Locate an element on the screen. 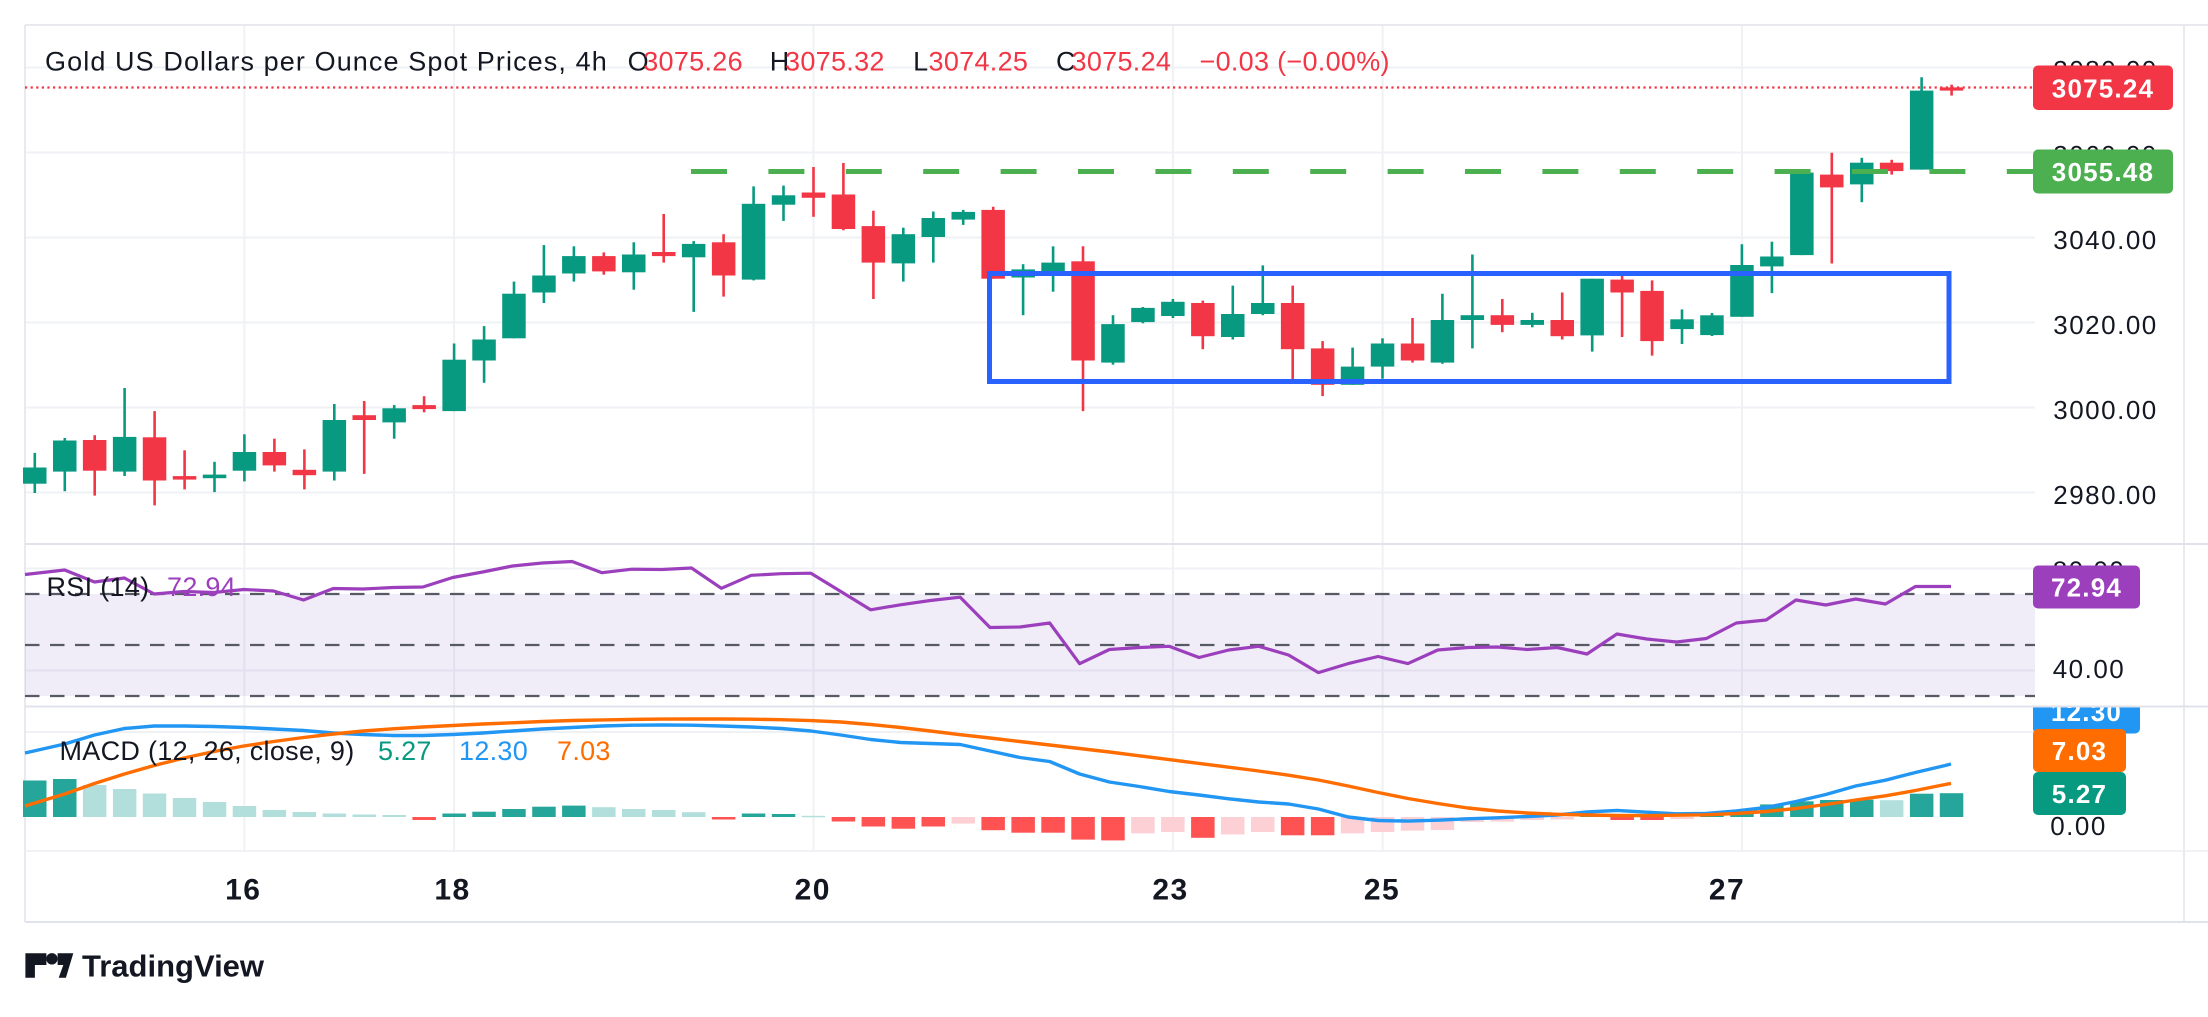 The height and width of the screenshot is (1017, 2208). svg-text: H is located at coordinates (780, 62).